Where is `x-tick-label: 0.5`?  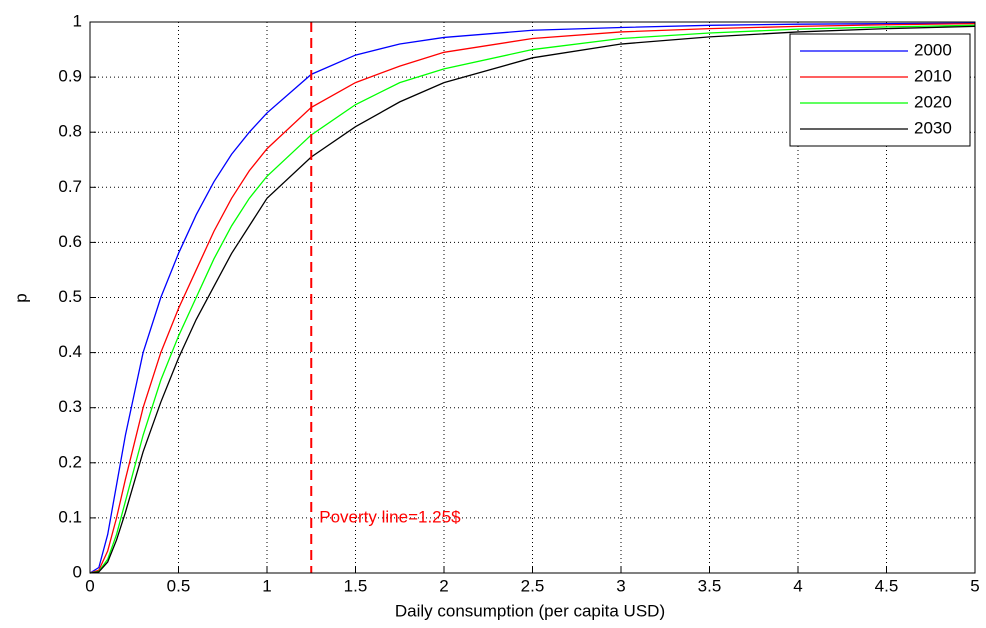 x-tick-label: 0.5 is located at coordinates (179, 585).